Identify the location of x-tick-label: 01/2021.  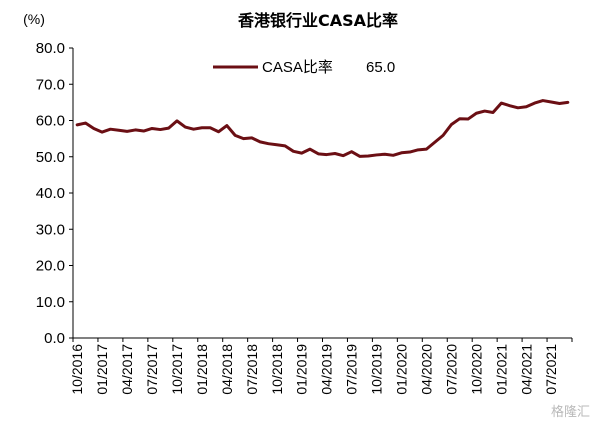
(501, 369).